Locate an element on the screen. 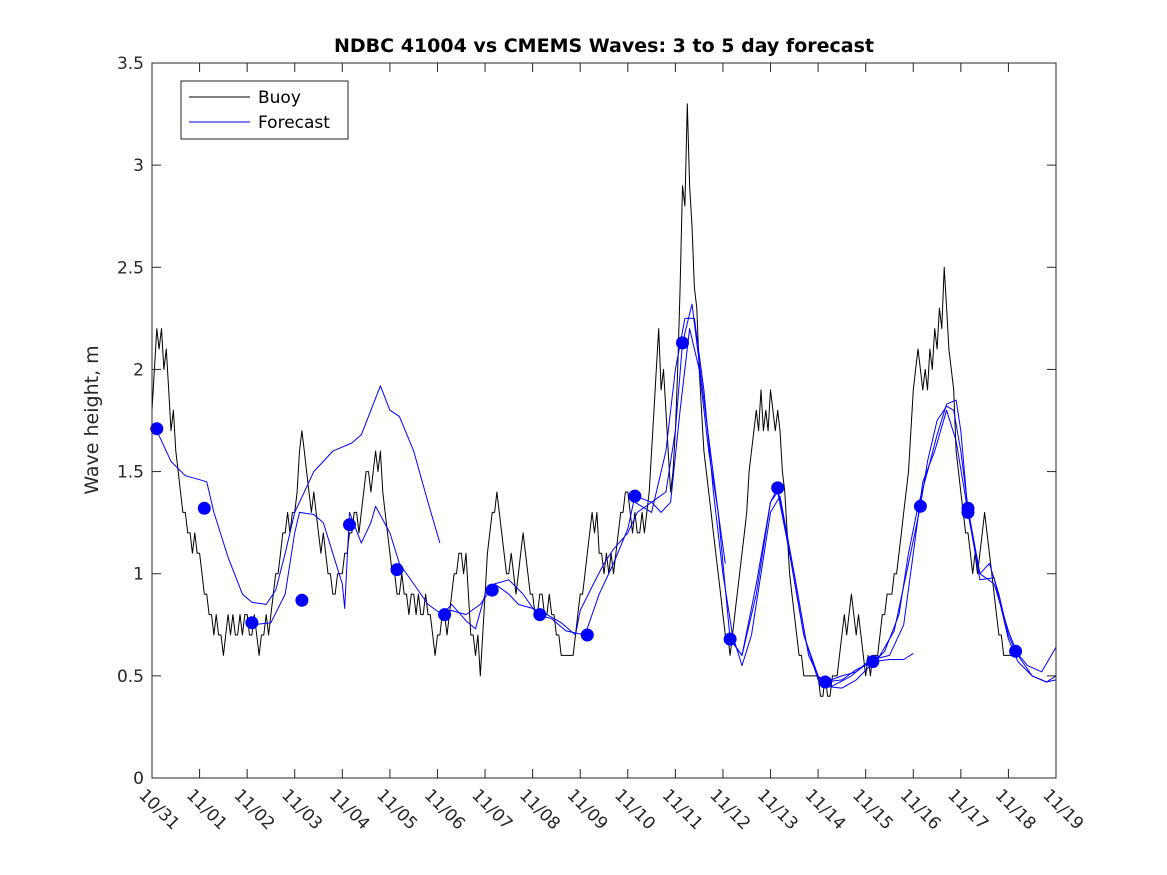  legend: Buoy Forecast is located at coordinates (264, 110).